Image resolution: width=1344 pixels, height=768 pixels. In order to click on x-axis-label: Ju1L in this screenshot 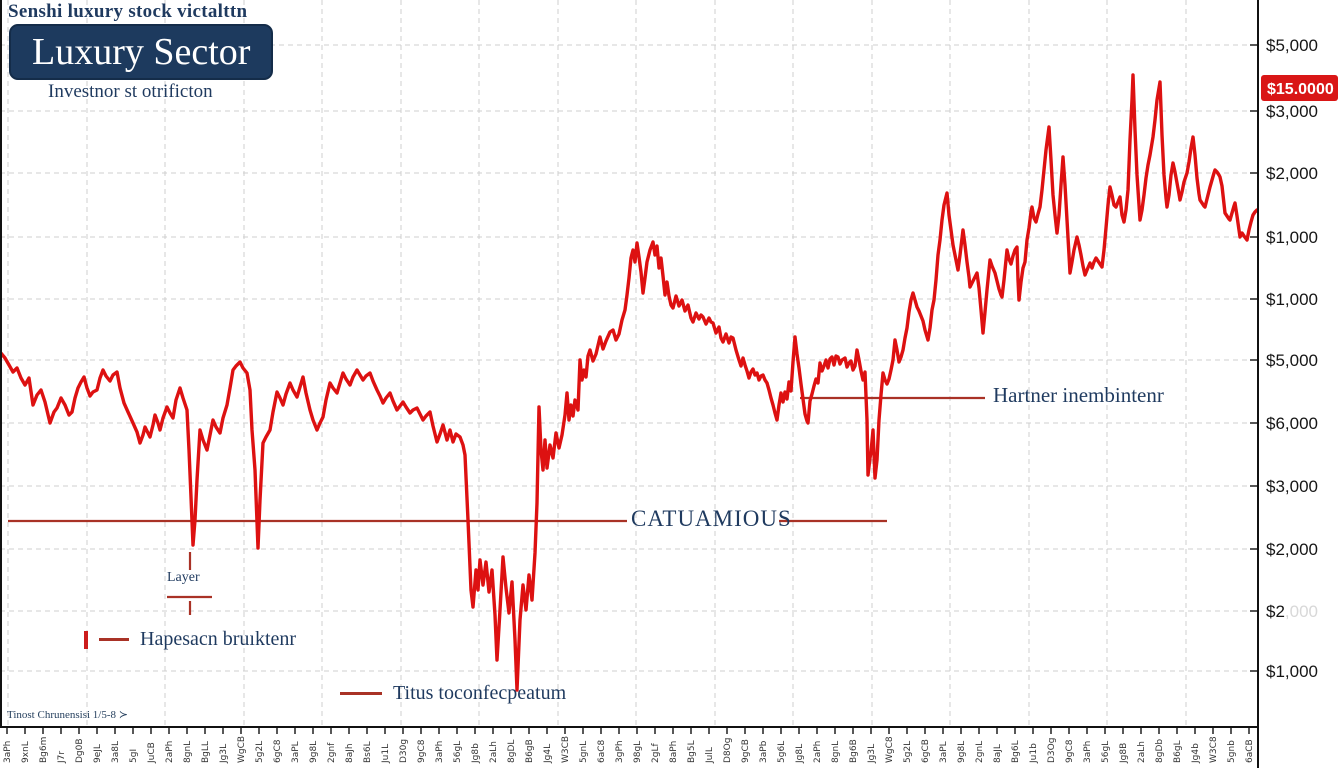, I will do `click(386, 754)`.